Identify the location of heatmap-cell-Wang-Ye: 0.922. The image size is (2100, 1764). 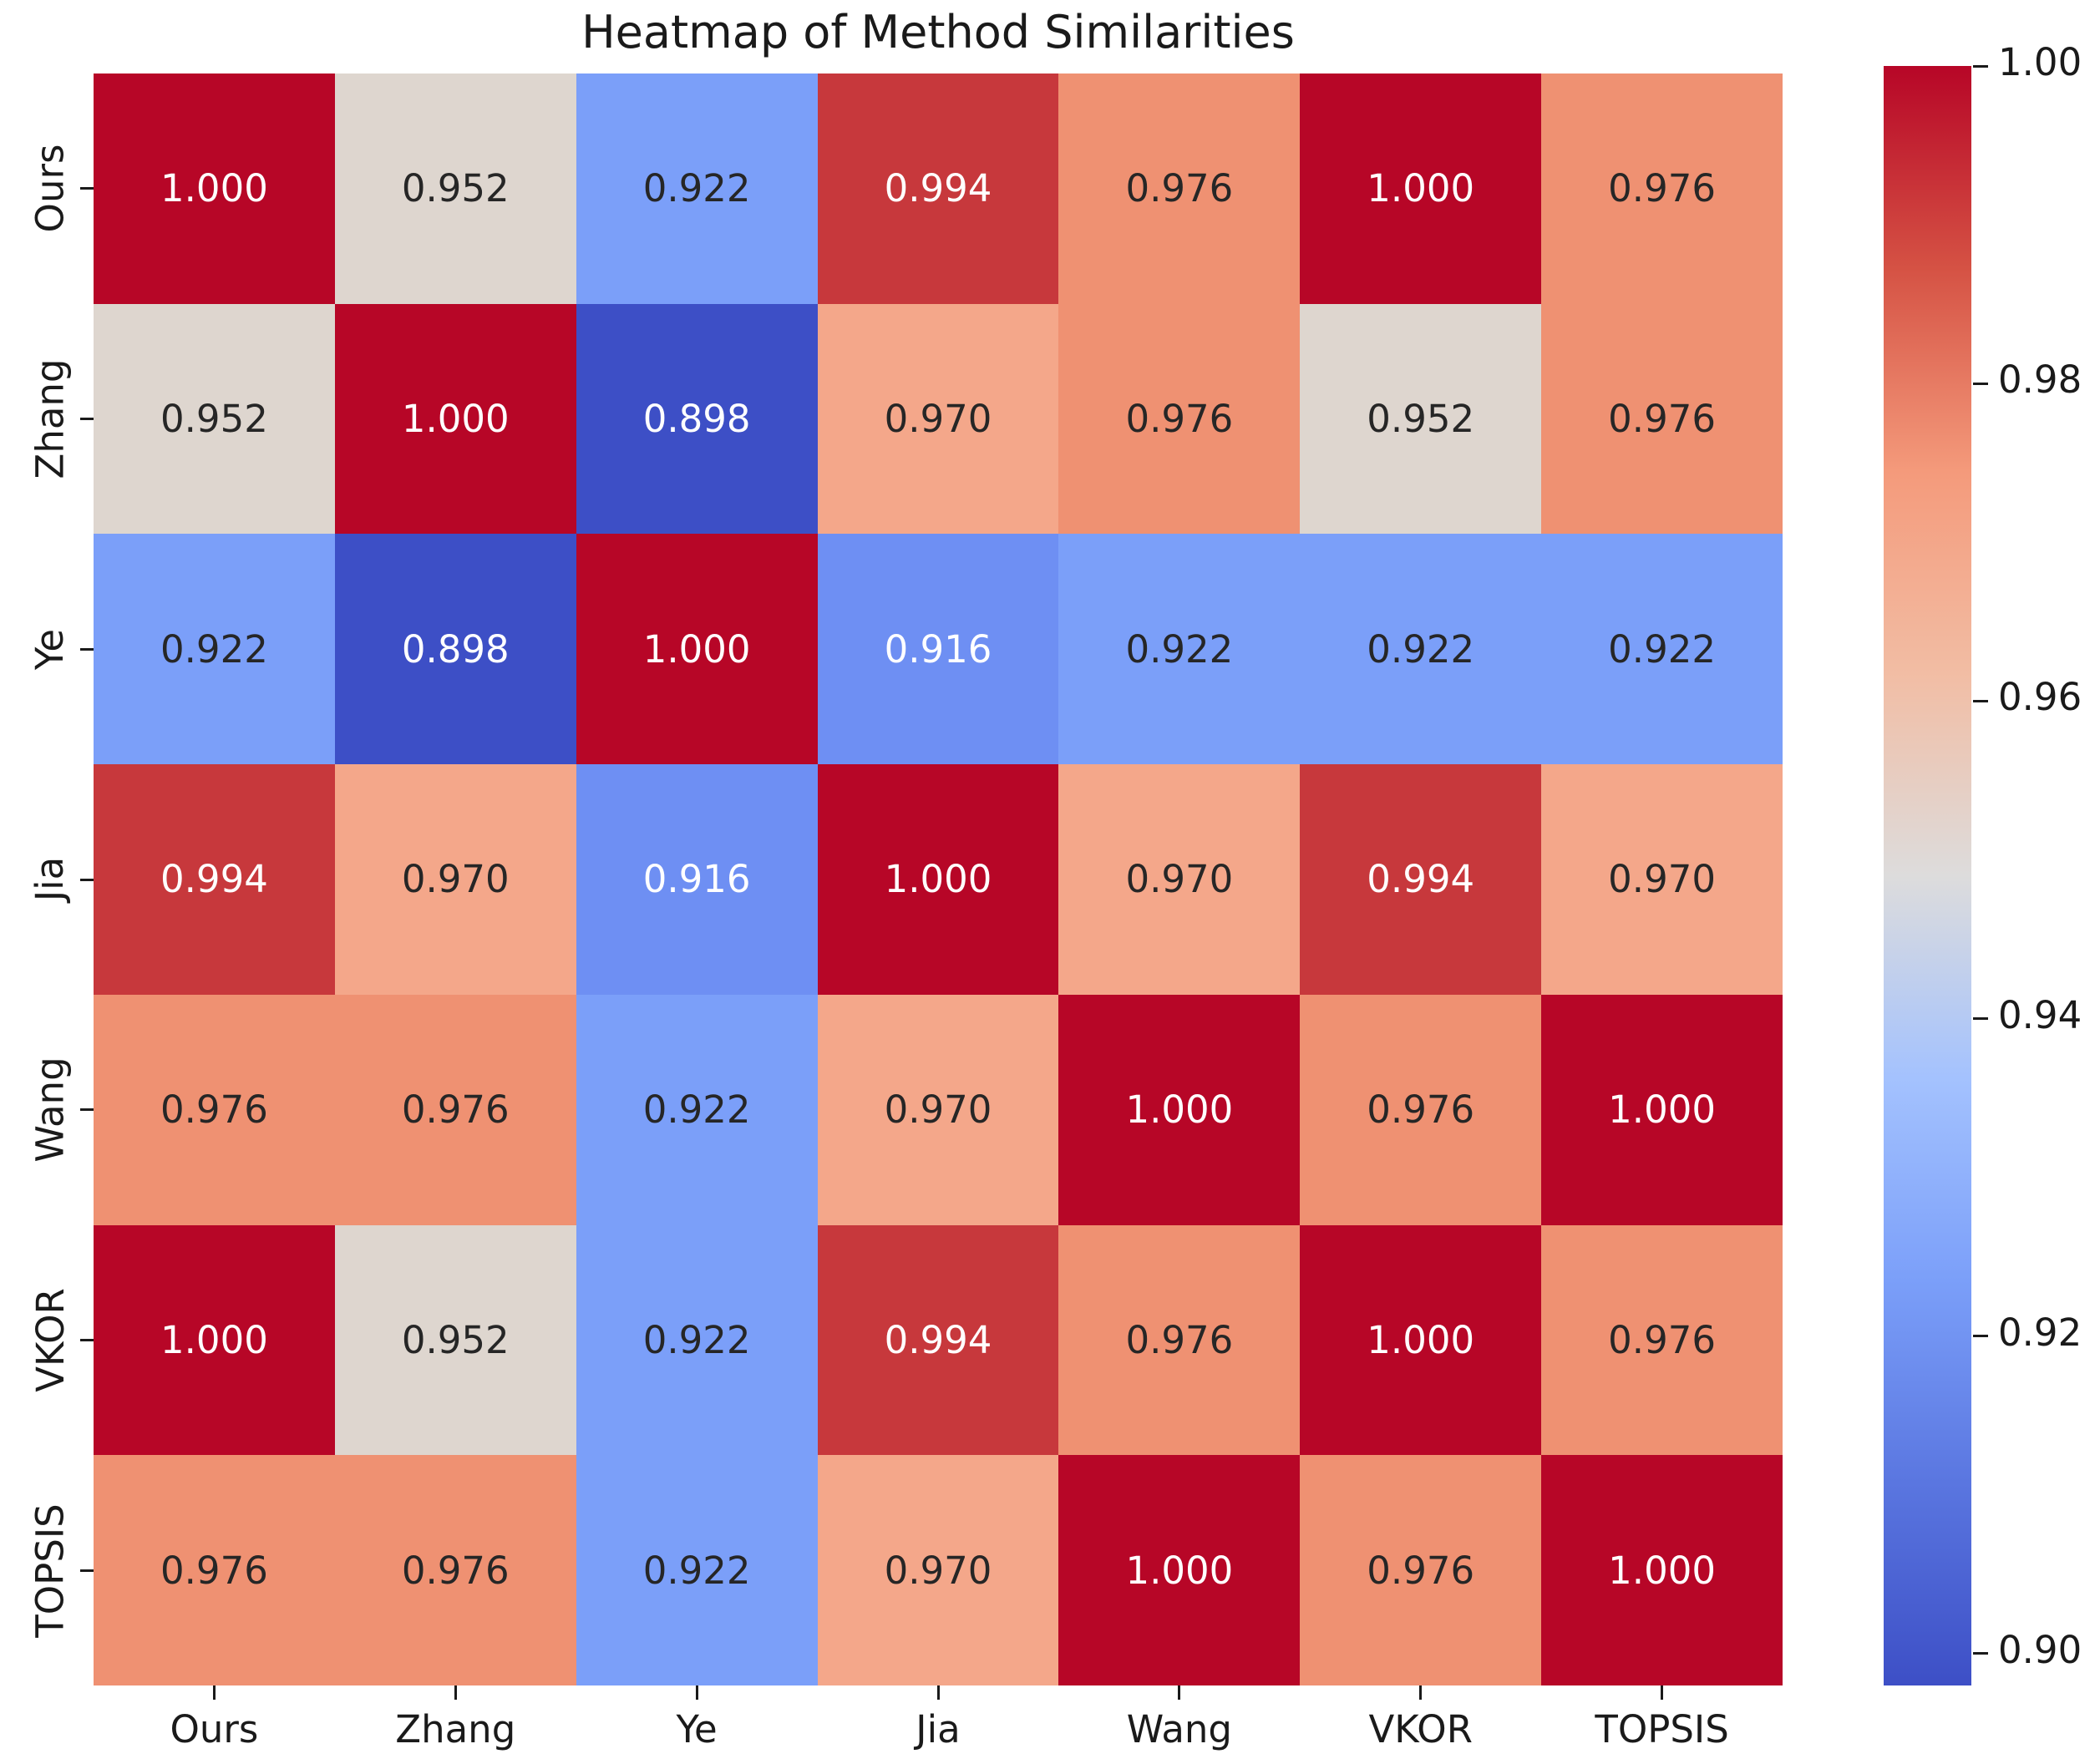
(697, 1109).